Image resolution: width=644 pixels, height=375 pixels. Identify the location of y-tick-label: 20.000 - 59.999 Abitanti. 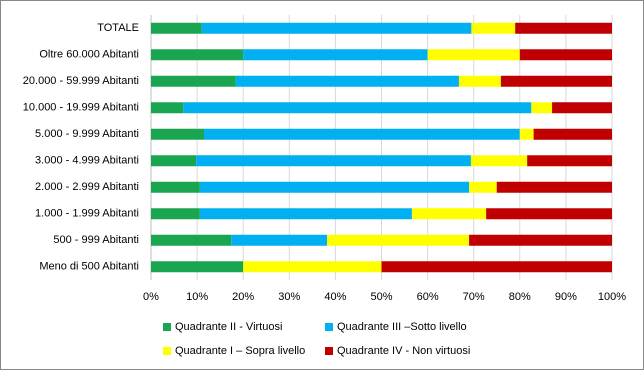
(81, 81).